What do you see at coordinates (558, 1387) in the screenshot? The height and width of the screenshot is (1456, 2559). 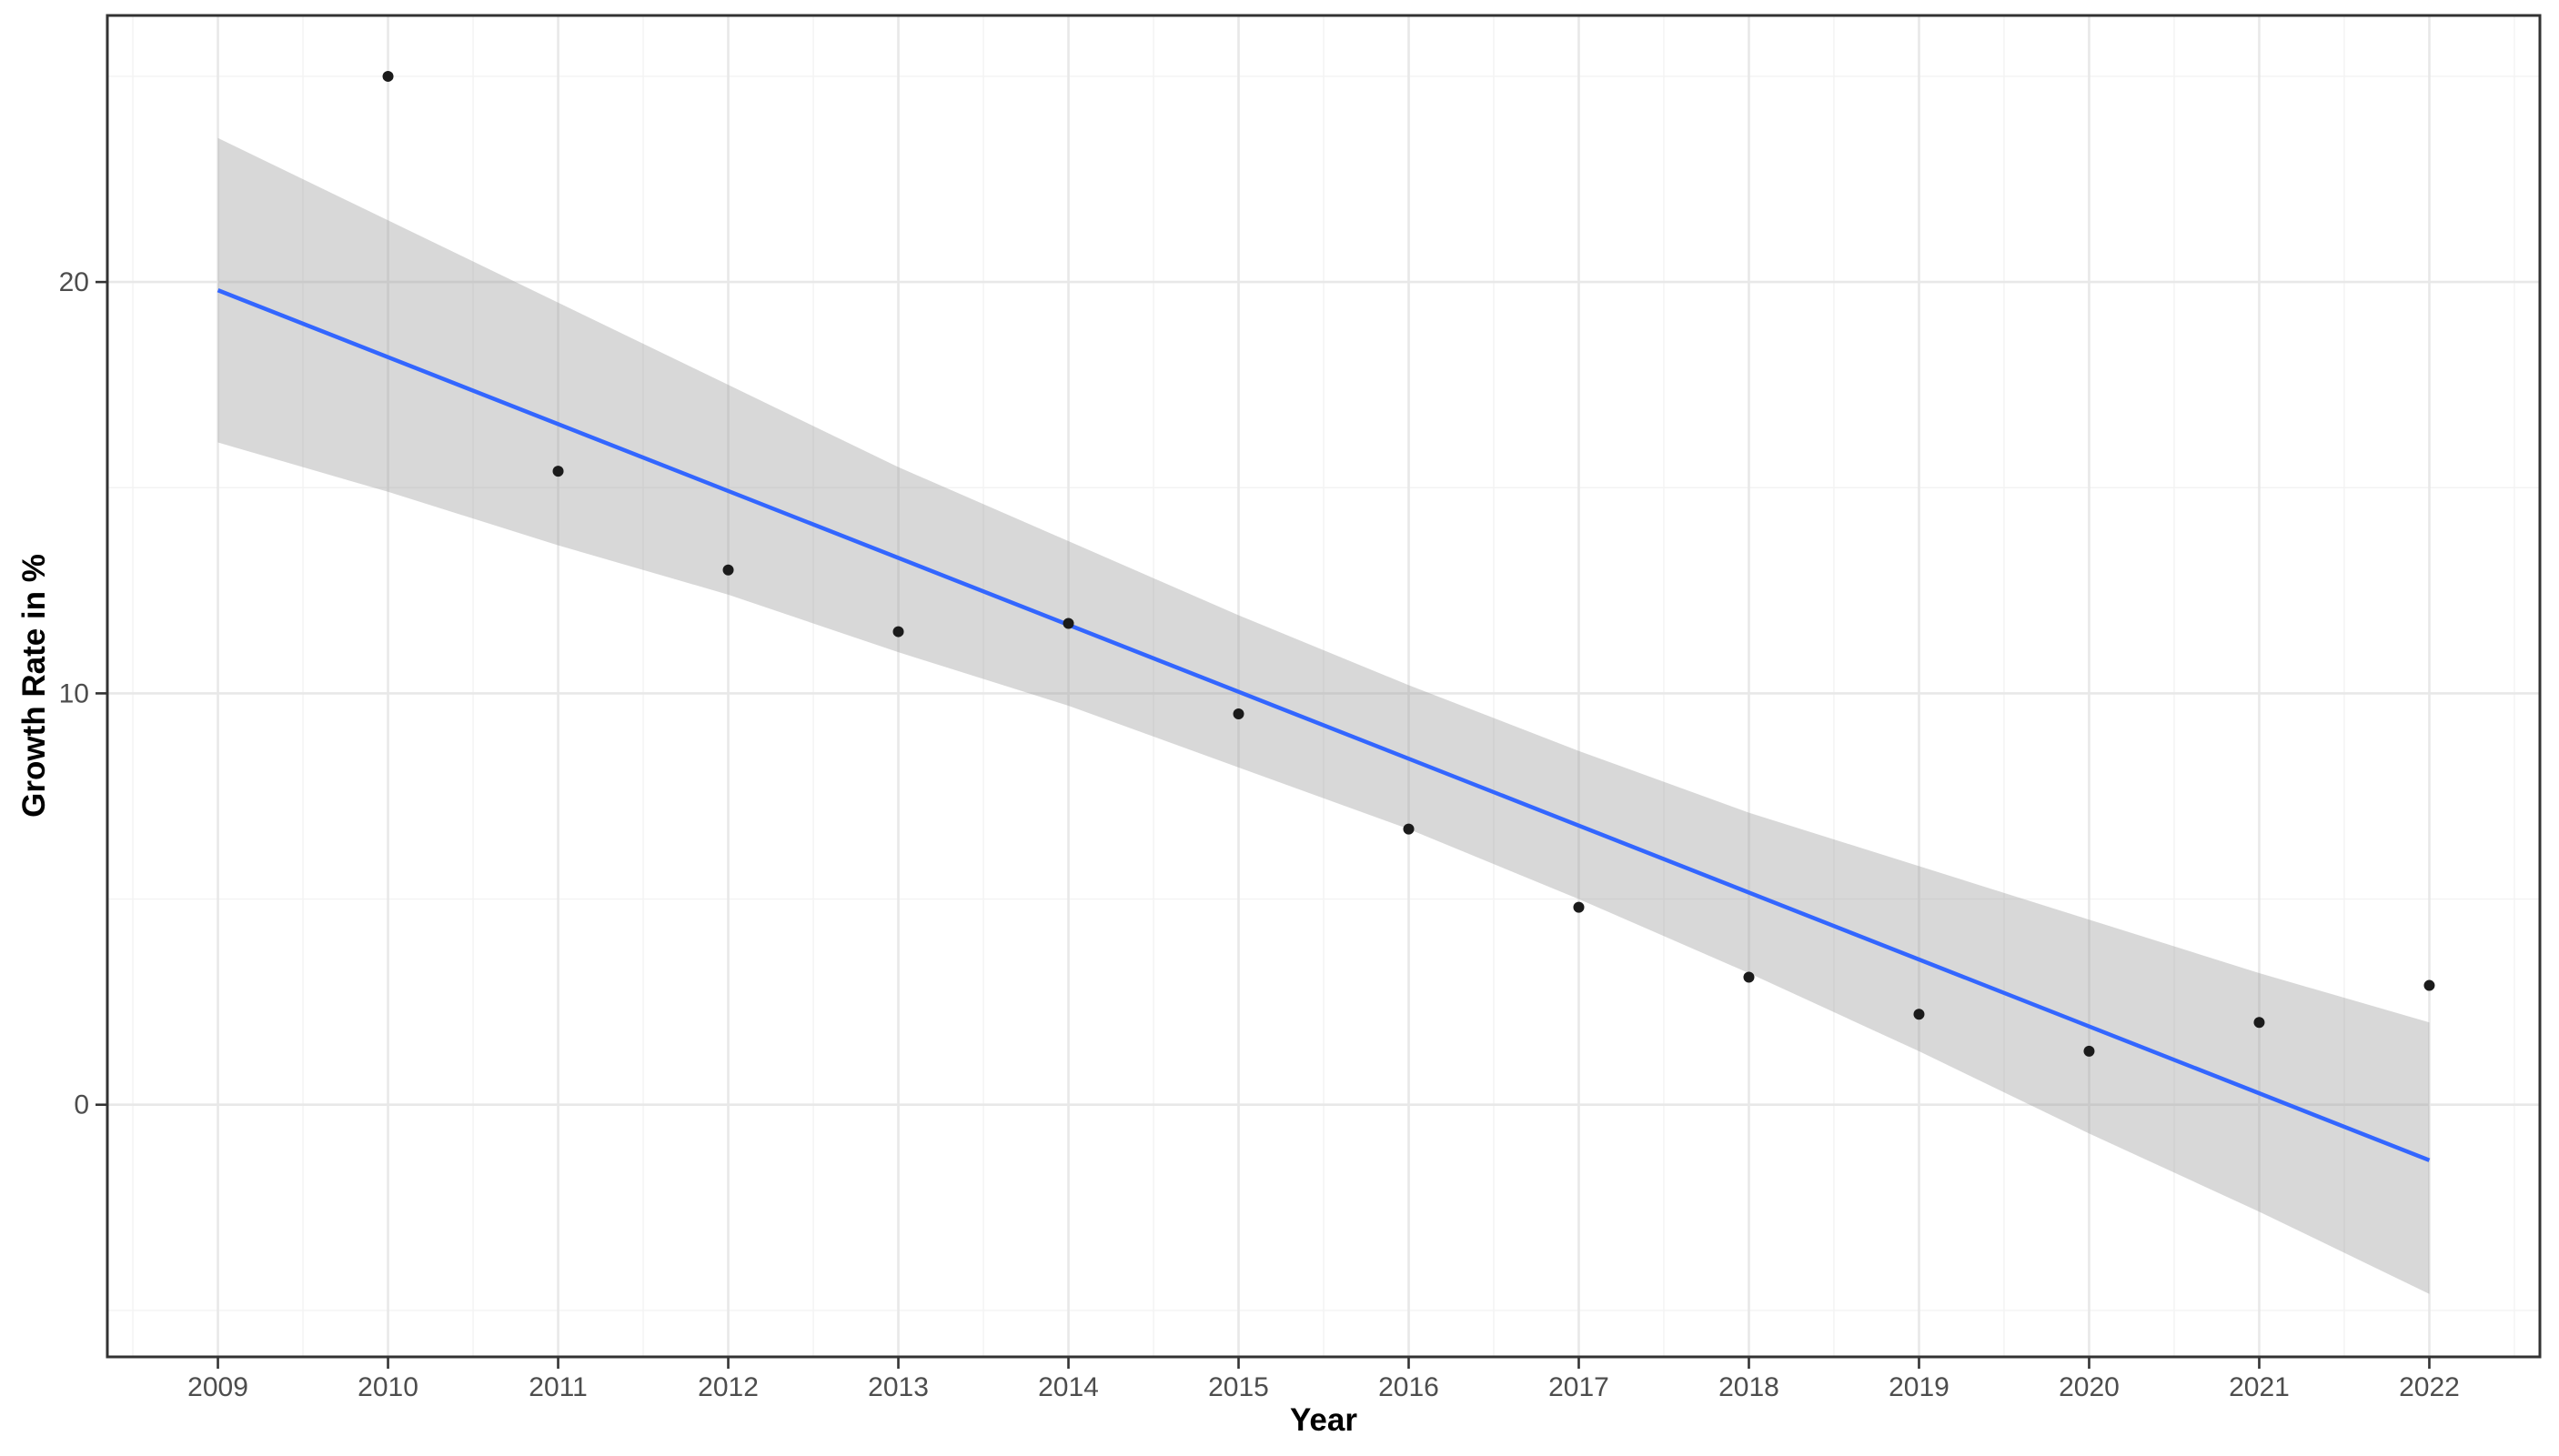 I see `x-tick-label: 2011` at bounding box center [558, 1387].